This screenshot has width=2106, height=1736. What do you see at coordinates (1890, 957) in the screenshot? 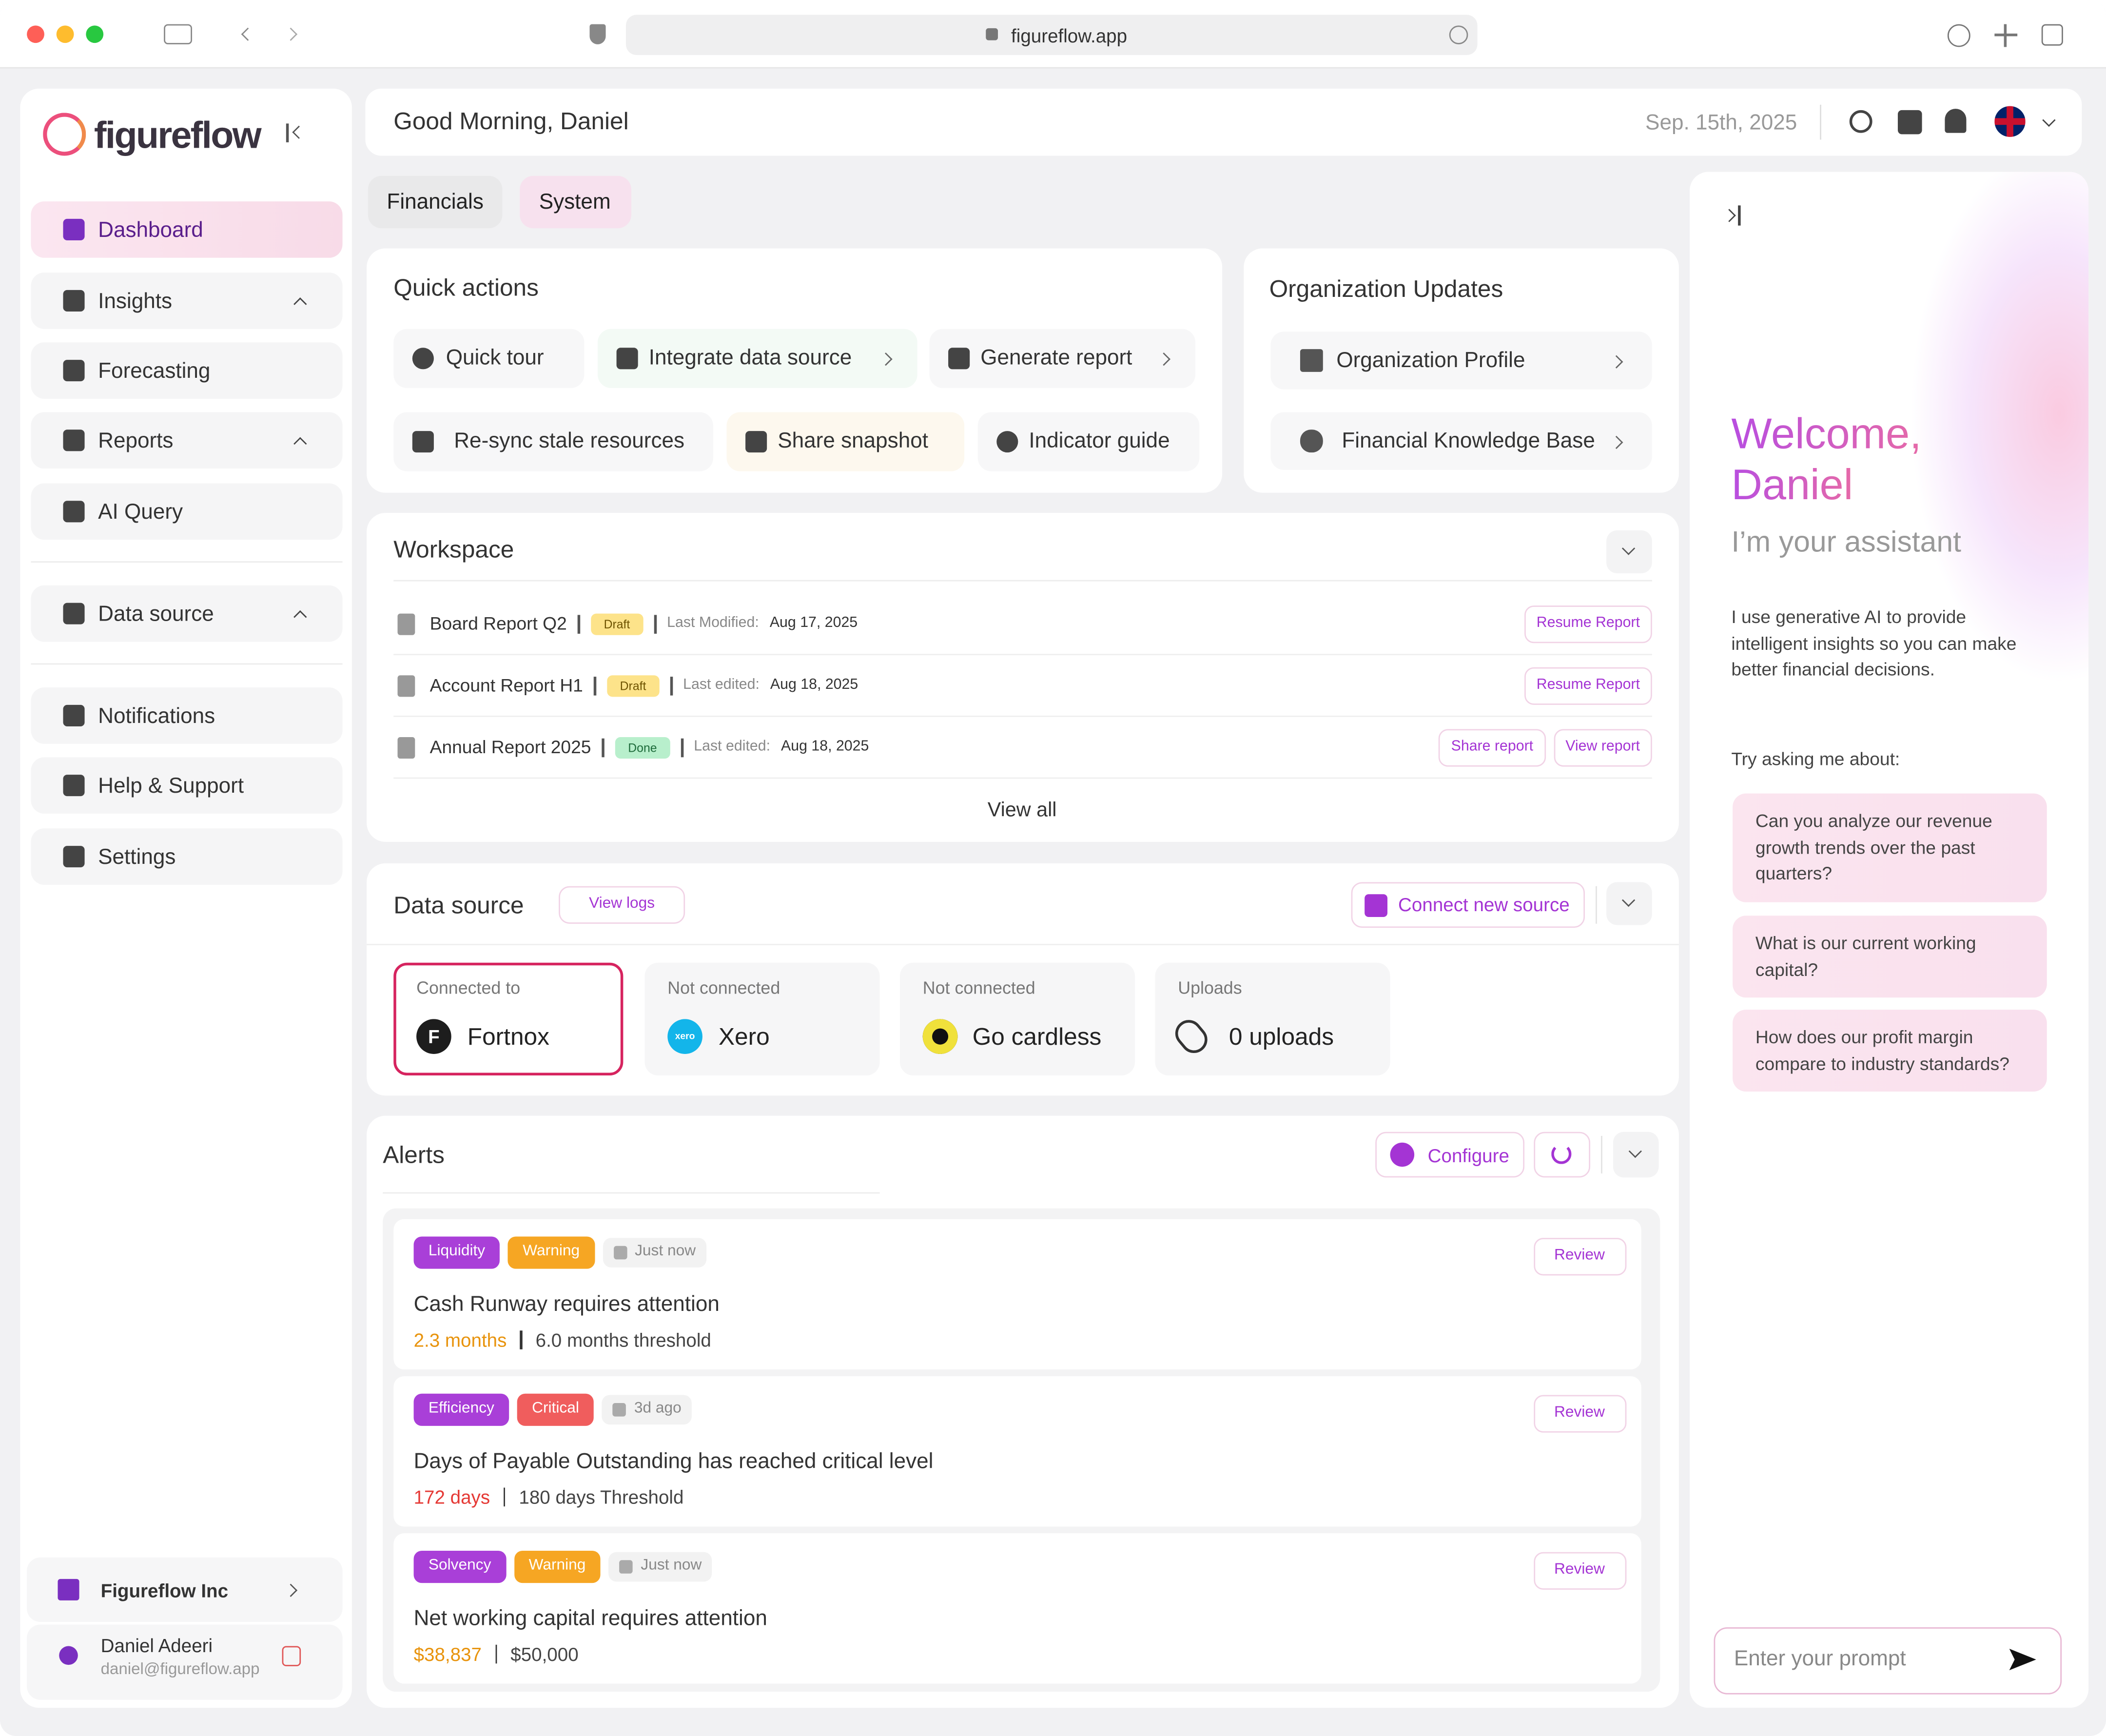
I see `suggestion: What is our current working capital?` at bounding box center [1890, 957].